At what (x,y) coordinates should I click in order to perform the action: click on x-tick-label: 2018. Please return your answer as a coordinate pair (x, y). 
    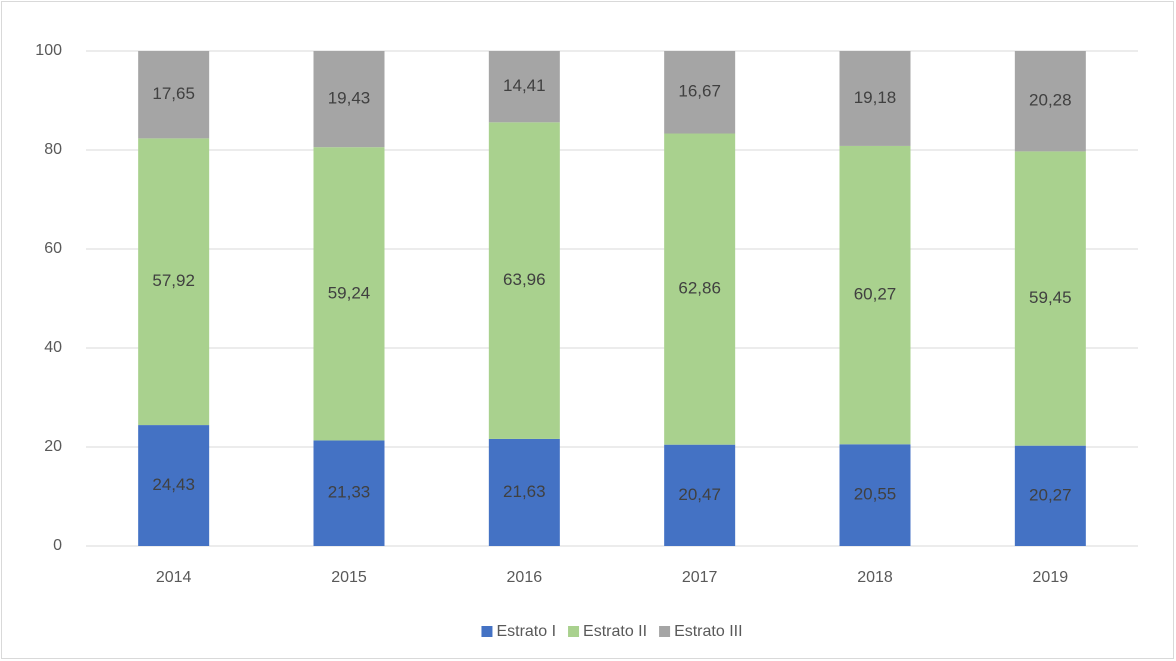
    Looking at the image, I should click on (875, 577).